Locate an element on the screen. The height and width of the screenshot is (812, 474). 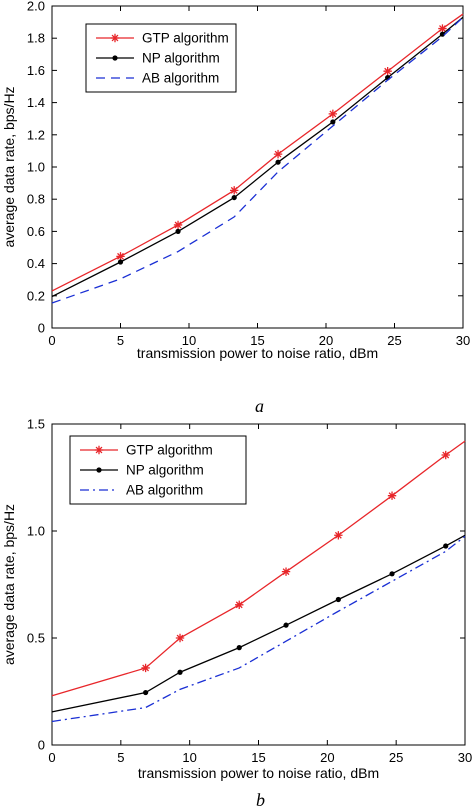
y-tick-label: 1.4 is located at coordinates (36, 102).